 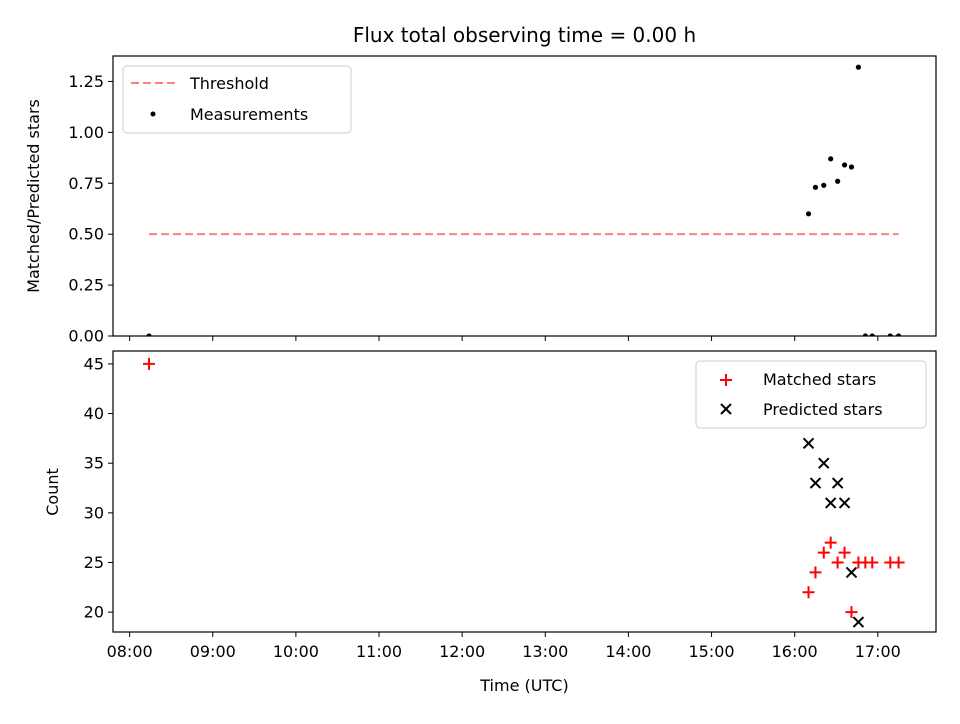 What do you see at coordinates (130, 651) in the screenshot?
I see `x-tick-label: 08:00` at bounding box center [130, 651].